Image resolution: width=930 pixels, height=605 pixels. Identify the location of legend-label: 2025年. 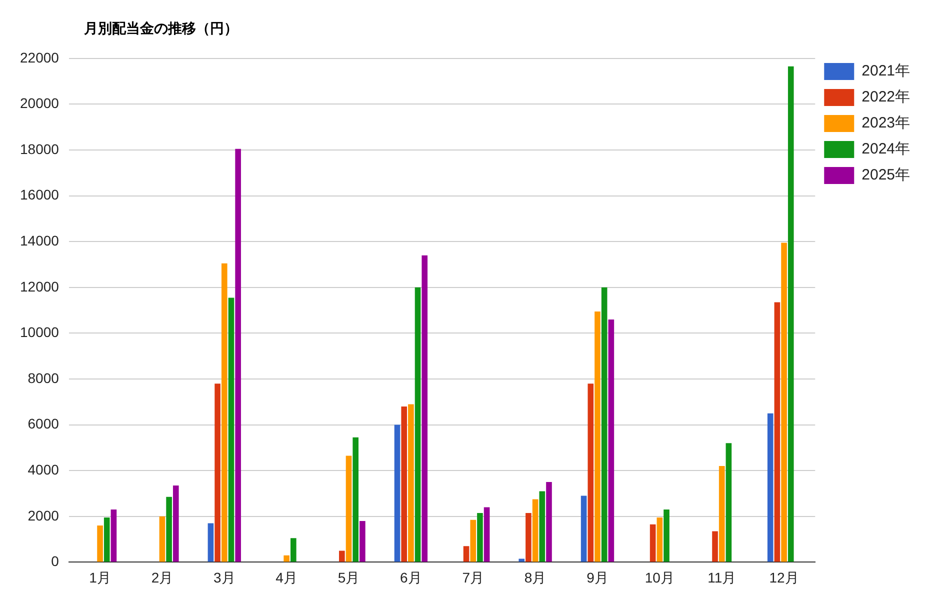
(886, 175).